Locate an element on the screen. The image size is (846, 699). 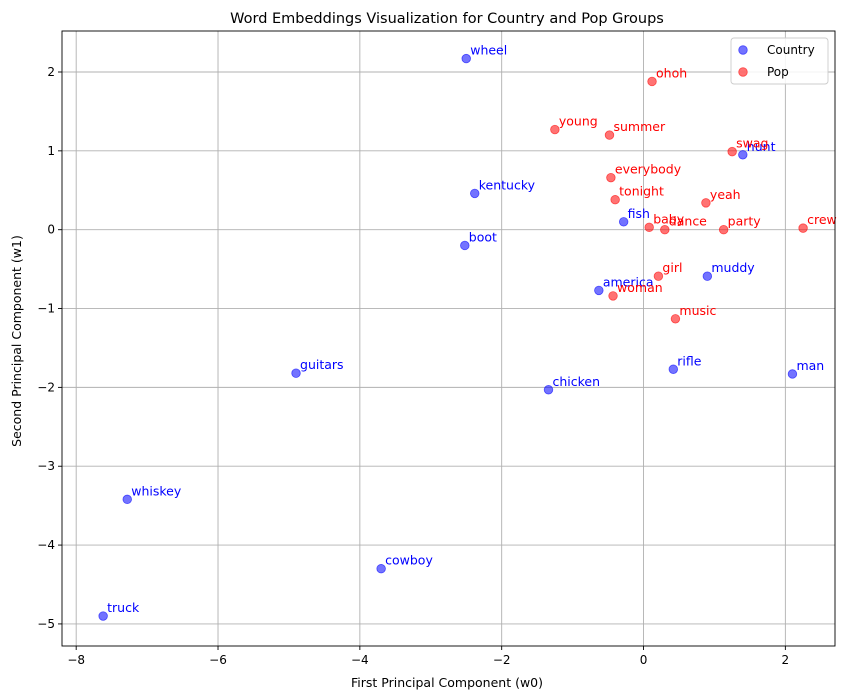
pop-point-girl is located at coordinates (658, 276).